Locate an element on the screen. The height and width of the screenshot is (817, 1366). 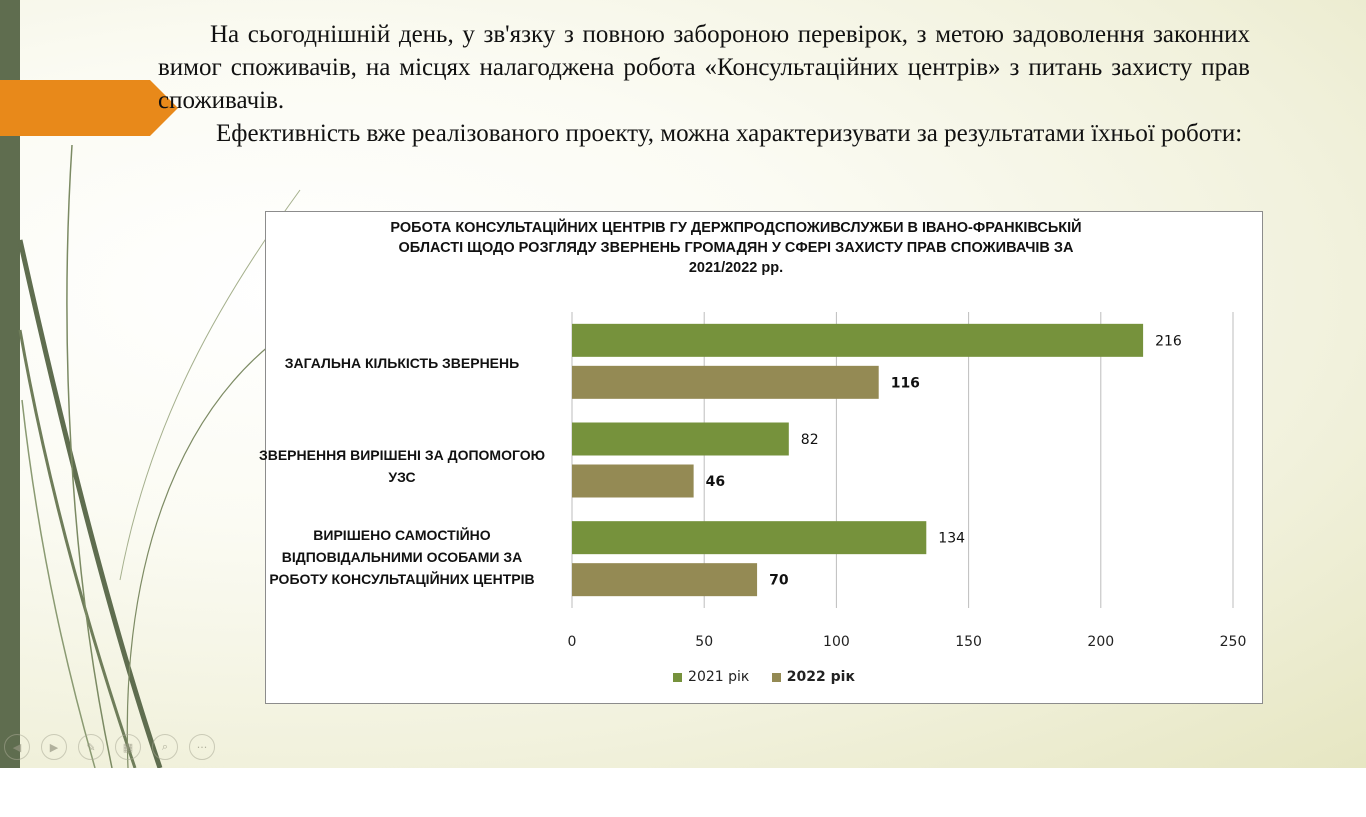
data-label: 116 is located at coordinates (905, 383).